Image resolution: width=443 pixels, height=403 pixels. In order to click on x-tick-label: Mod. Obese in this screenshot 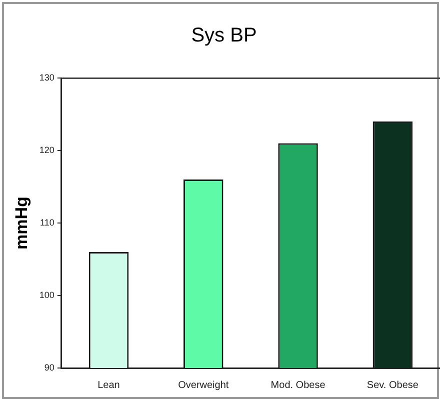, I will do `click(298, 385)`.